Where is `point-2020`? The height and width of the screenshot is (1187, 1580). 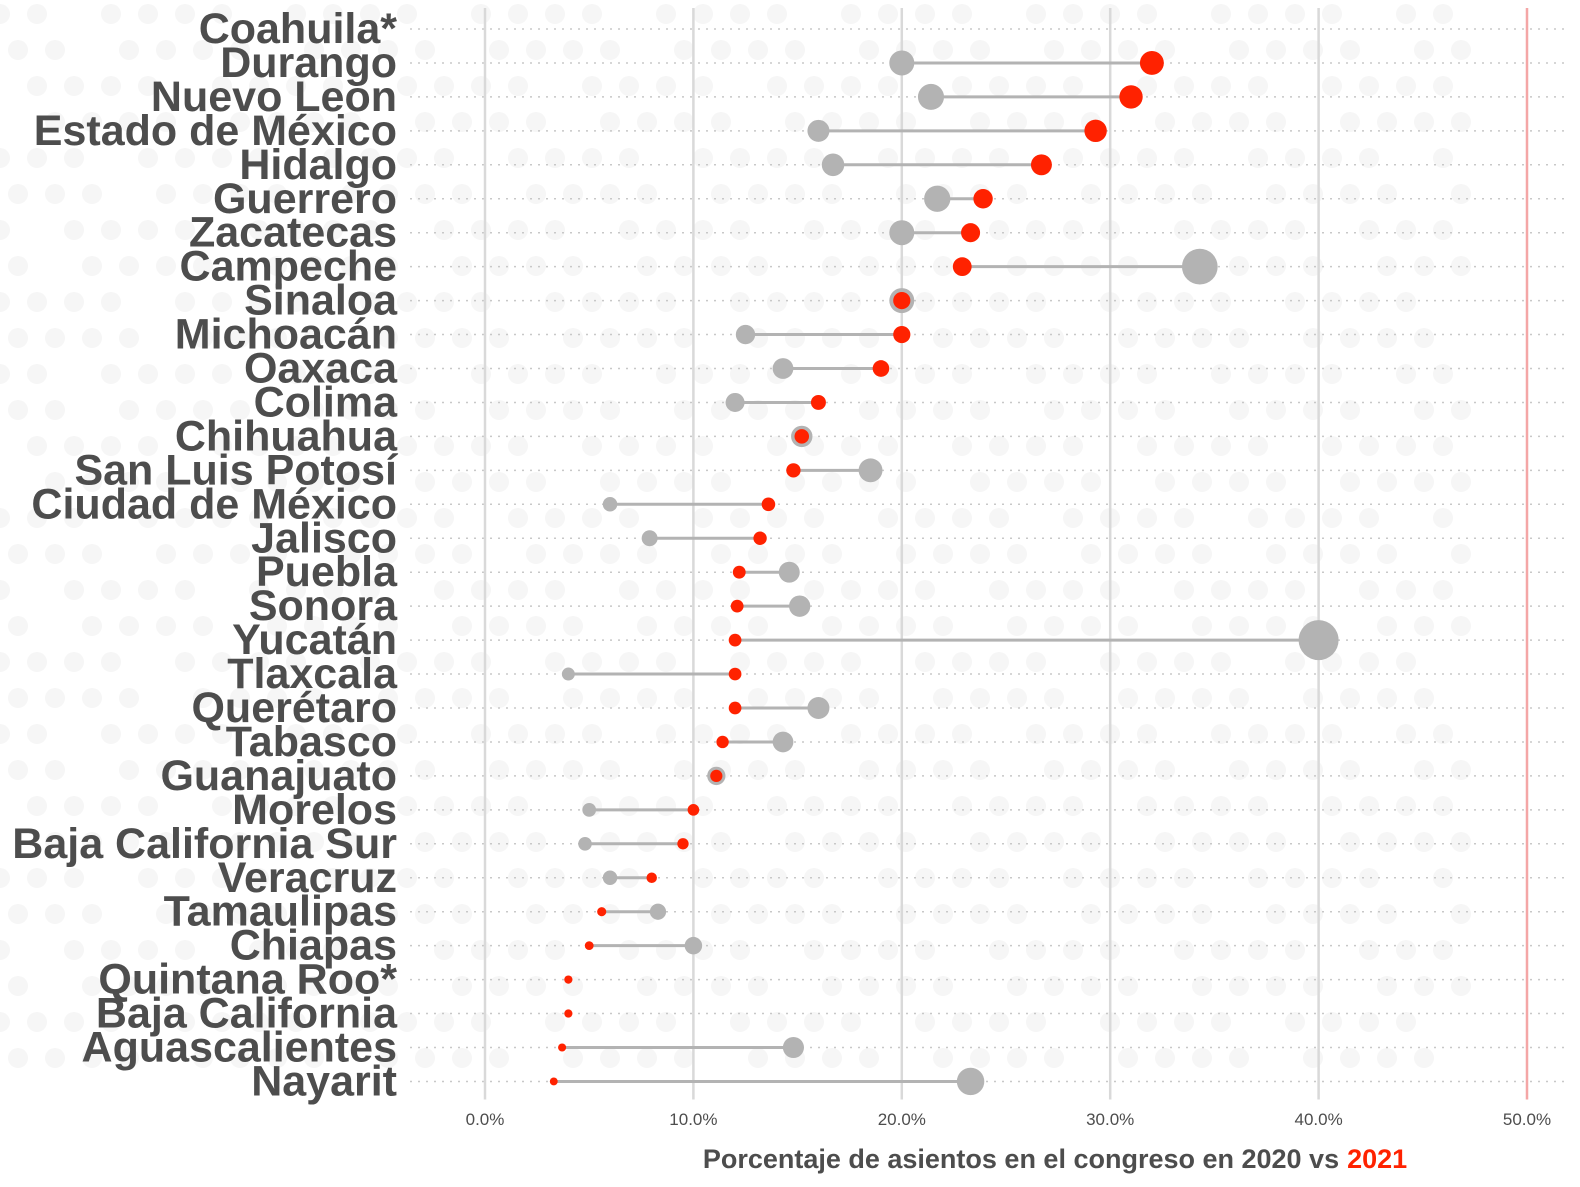
point-2020 is located at coordinates (693, 945).